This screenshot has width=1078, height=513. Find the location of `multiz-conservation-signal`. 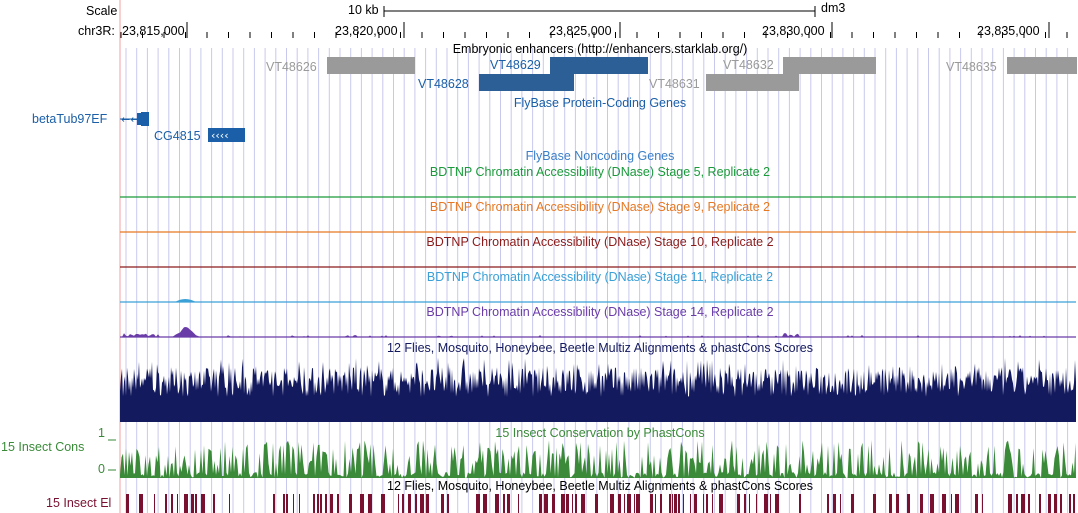

multiz-conservation-signal is located at coordinates (598, 389).